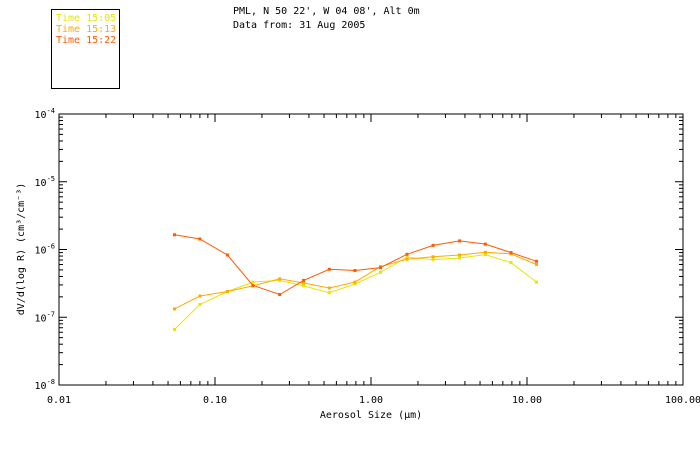  Describe the element at coordinates (86, 29) in the screenshot. I see `legend-entry-1513: Time 15:13` at that location.